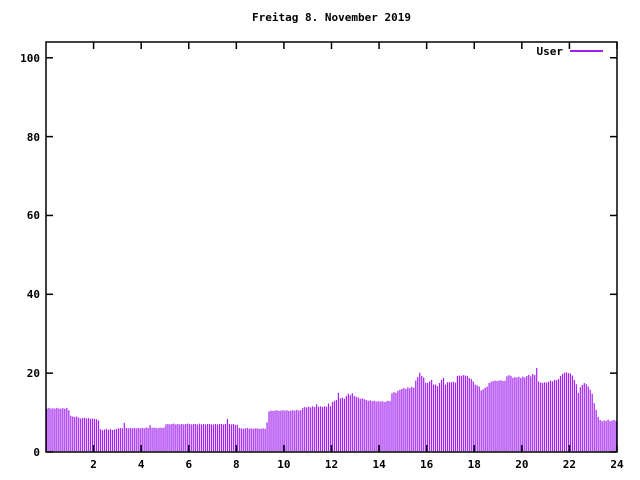  Describe the element at coordinates (379, 464) in the screenshot. I see `x-tick-label: 14` at that location.